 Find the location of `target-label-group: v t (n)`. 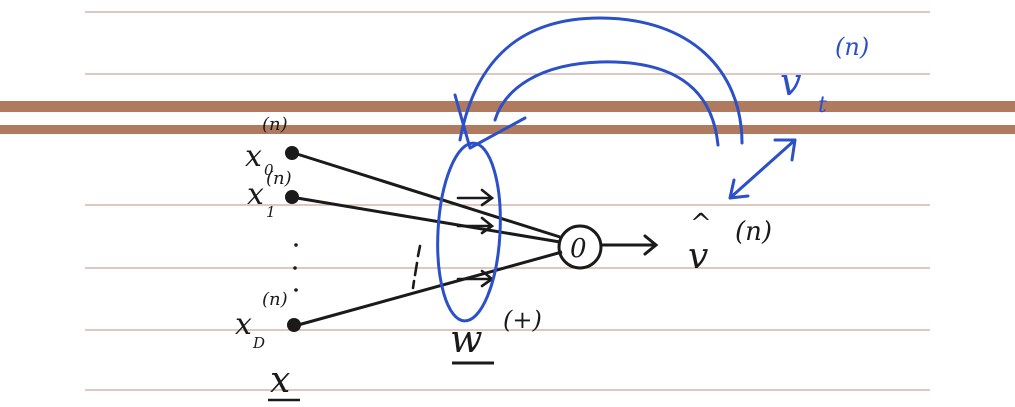

target-label-group: v t (n) is located at coordinates (824, 75).